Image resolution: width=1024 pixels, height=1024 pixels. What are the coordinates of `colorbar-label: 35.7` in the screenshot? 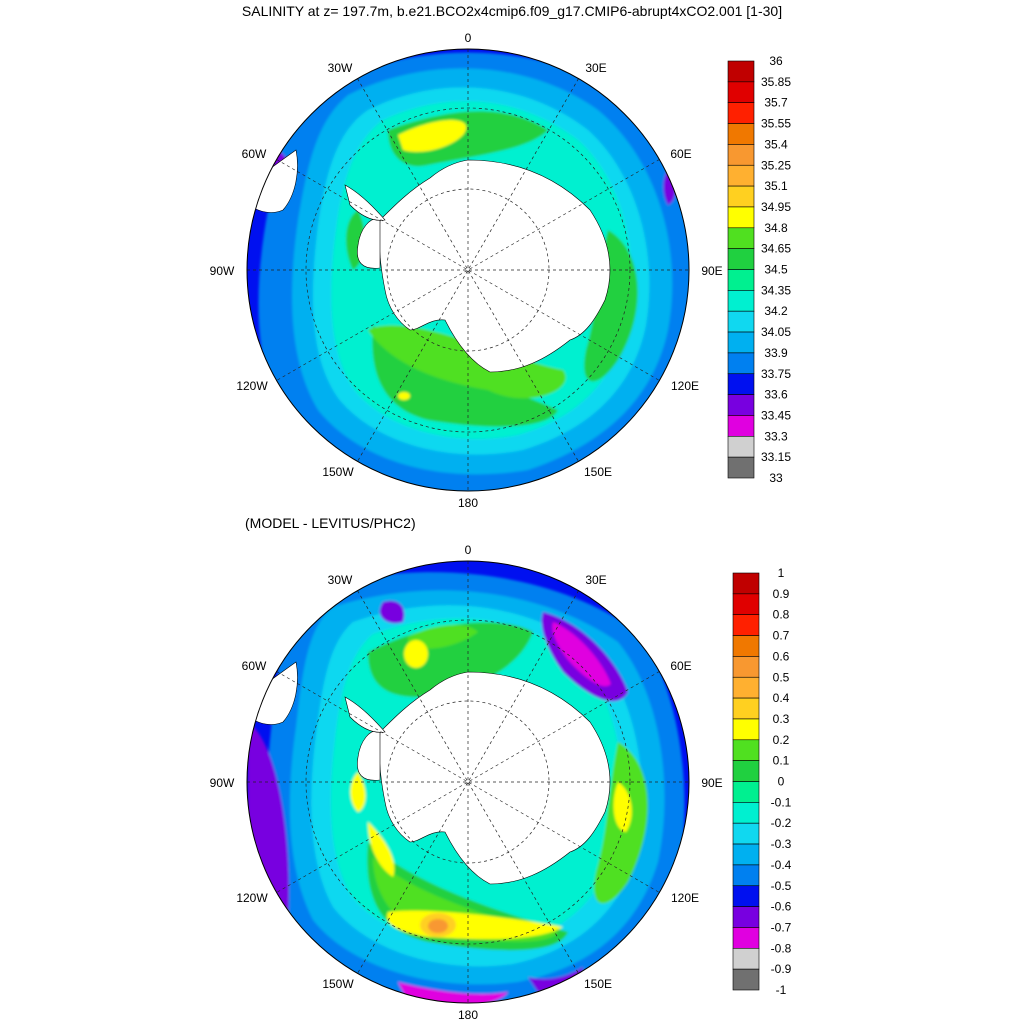 It's located at (776, 103).